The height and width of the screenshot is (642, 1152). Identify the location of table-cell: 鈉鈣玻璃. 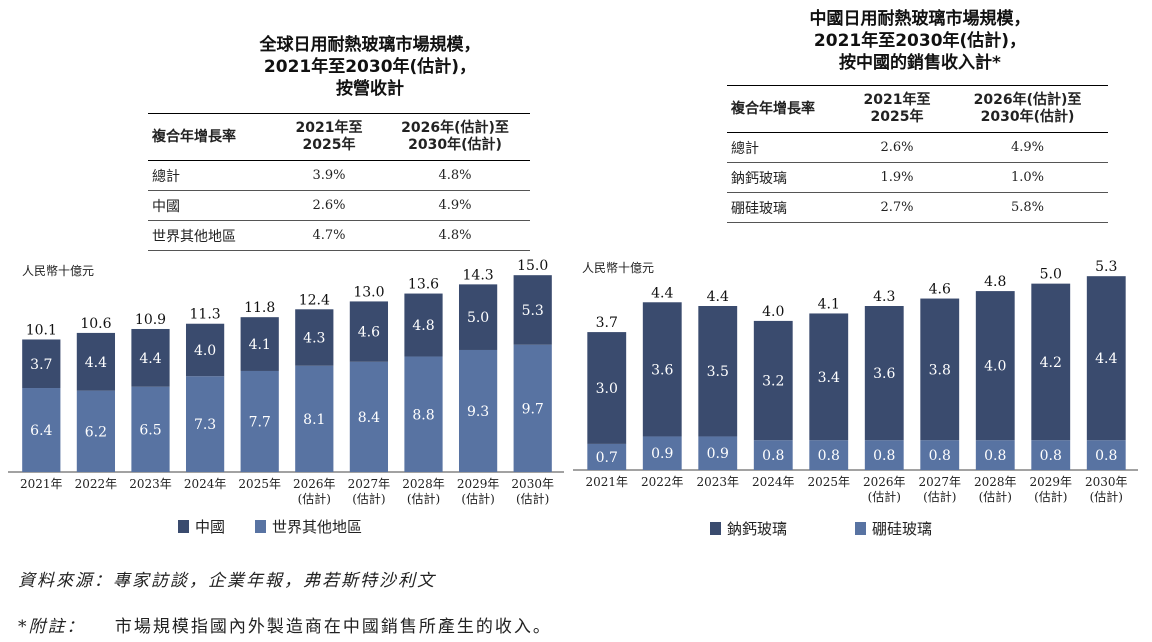
(759, 178).